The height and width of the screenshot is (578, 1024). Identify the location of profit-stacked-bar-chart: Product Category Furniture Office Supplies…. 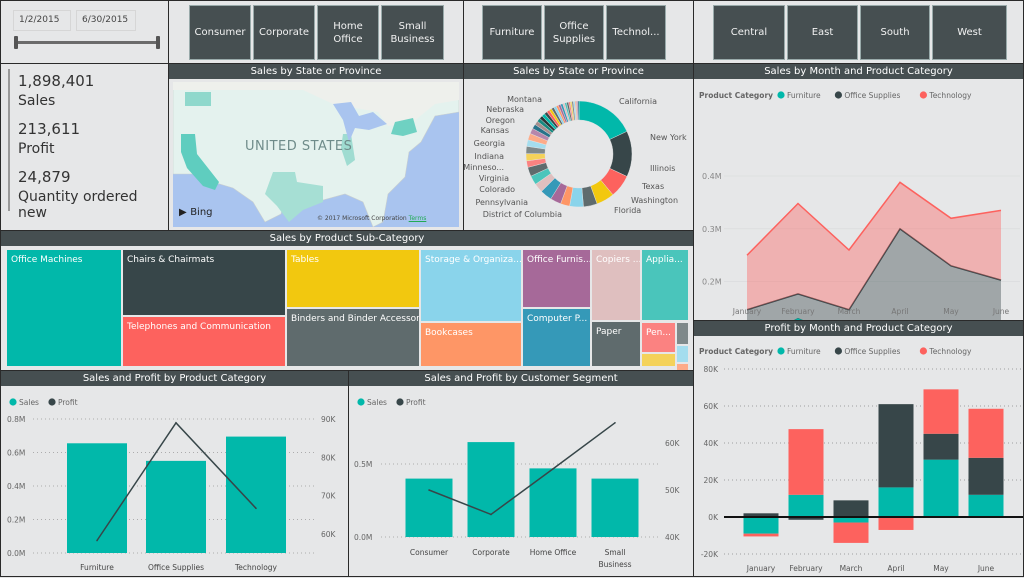
(861, 460).